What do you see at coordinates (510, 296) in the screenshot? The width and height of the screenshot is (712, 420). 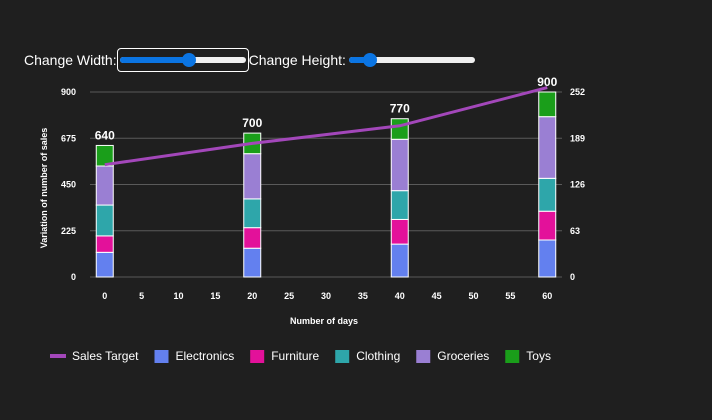 I see `x-tick-label: 55` at bounding box center [510, 296].